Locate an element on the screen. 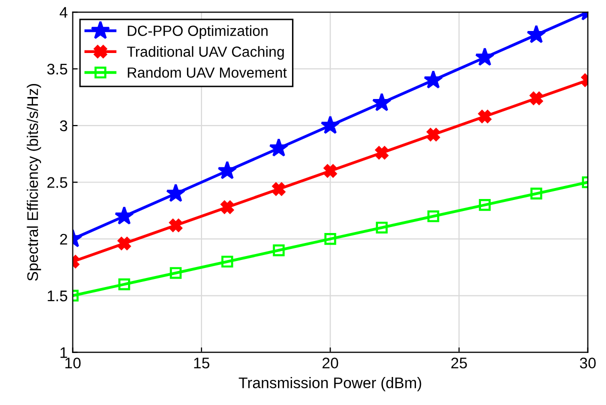 The width and height of the screenshot is (606, 405). x-tick-label: 15 is located at coordinates (202, 363).